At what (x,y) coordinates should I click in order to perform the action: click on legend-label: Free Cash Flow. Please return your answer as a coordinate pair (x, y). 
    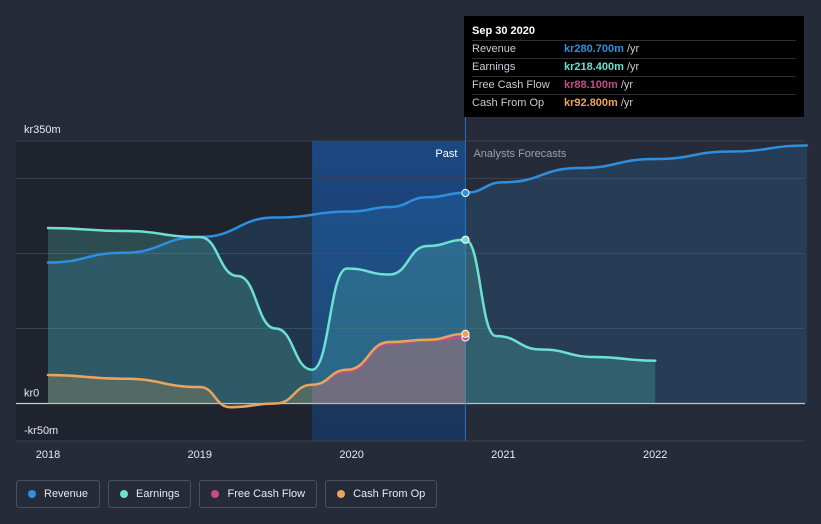
    Looking at the image, I should click on (266, 494).